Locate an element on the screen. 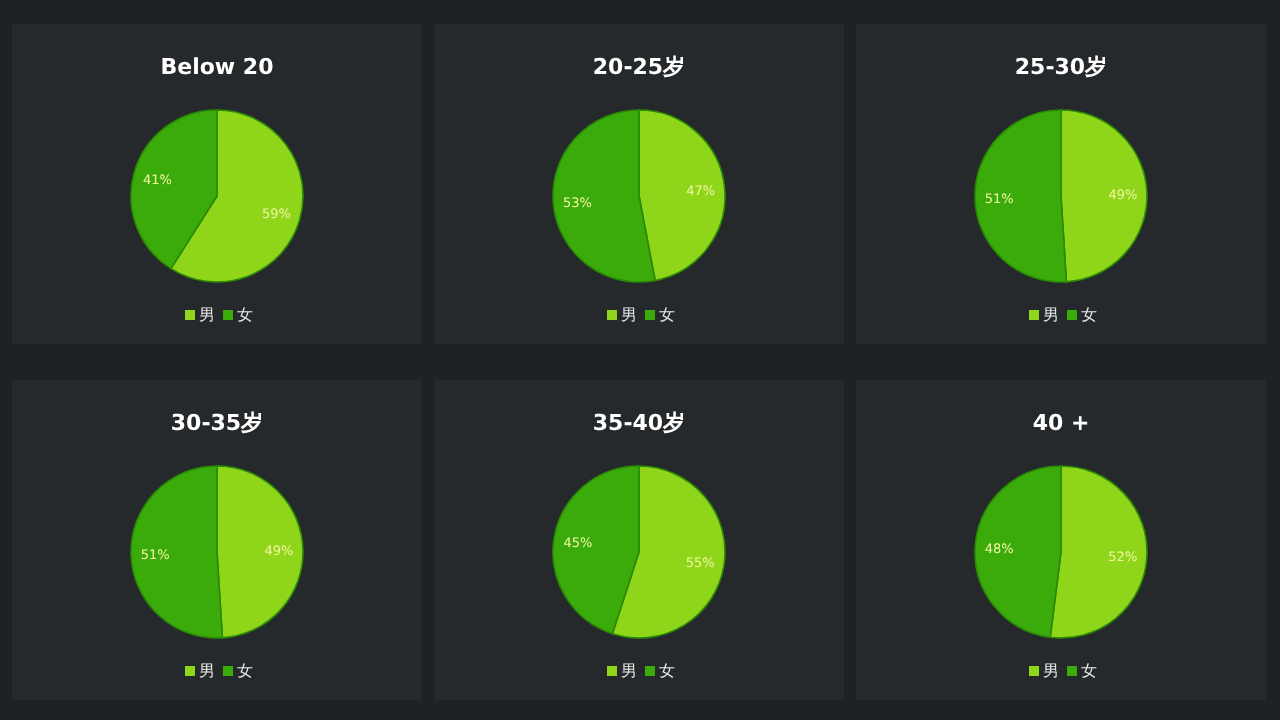 This screenshot has height=720, width=1280. chart-title: 20-25岁 is located at coordinates (639, 67).